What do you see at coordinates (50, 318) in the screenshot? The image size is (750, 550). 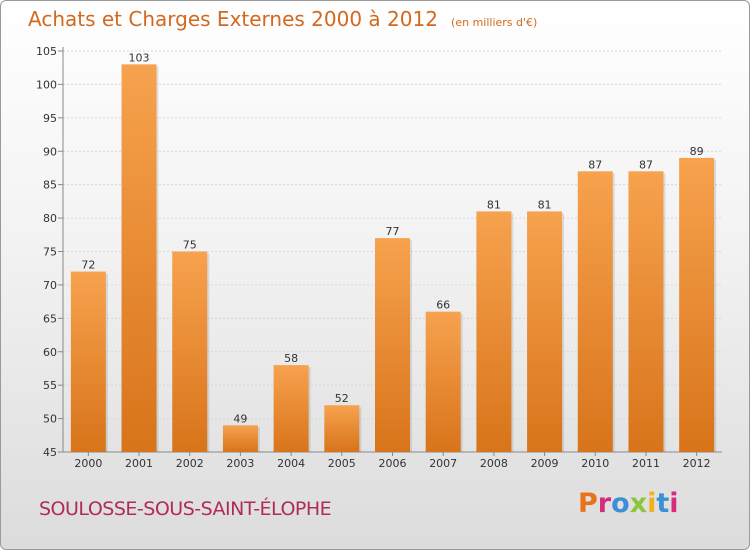 I see `y-tick-label: 65` at bounding box center [50, 318].